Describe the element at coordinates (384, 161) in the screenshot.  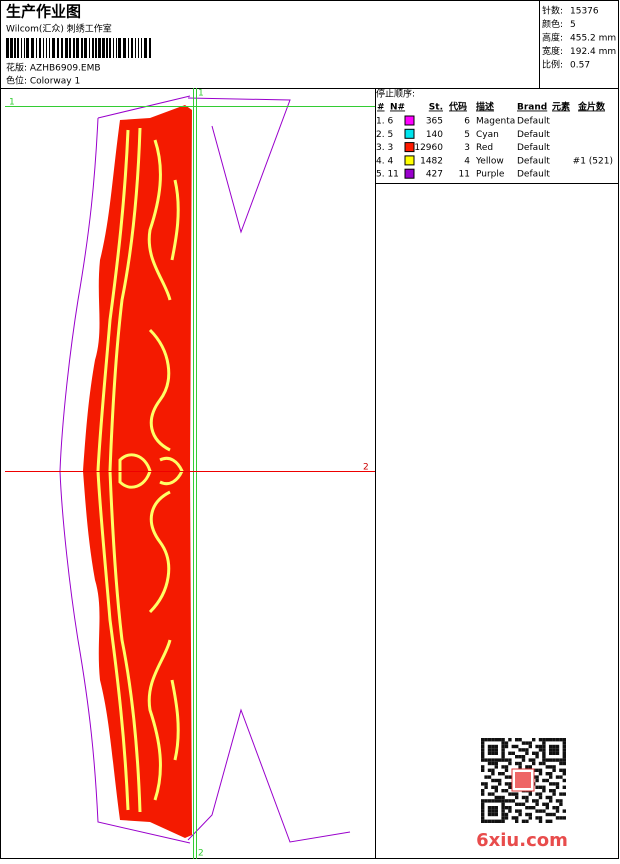
I see `seq: 4. 4` at that location.